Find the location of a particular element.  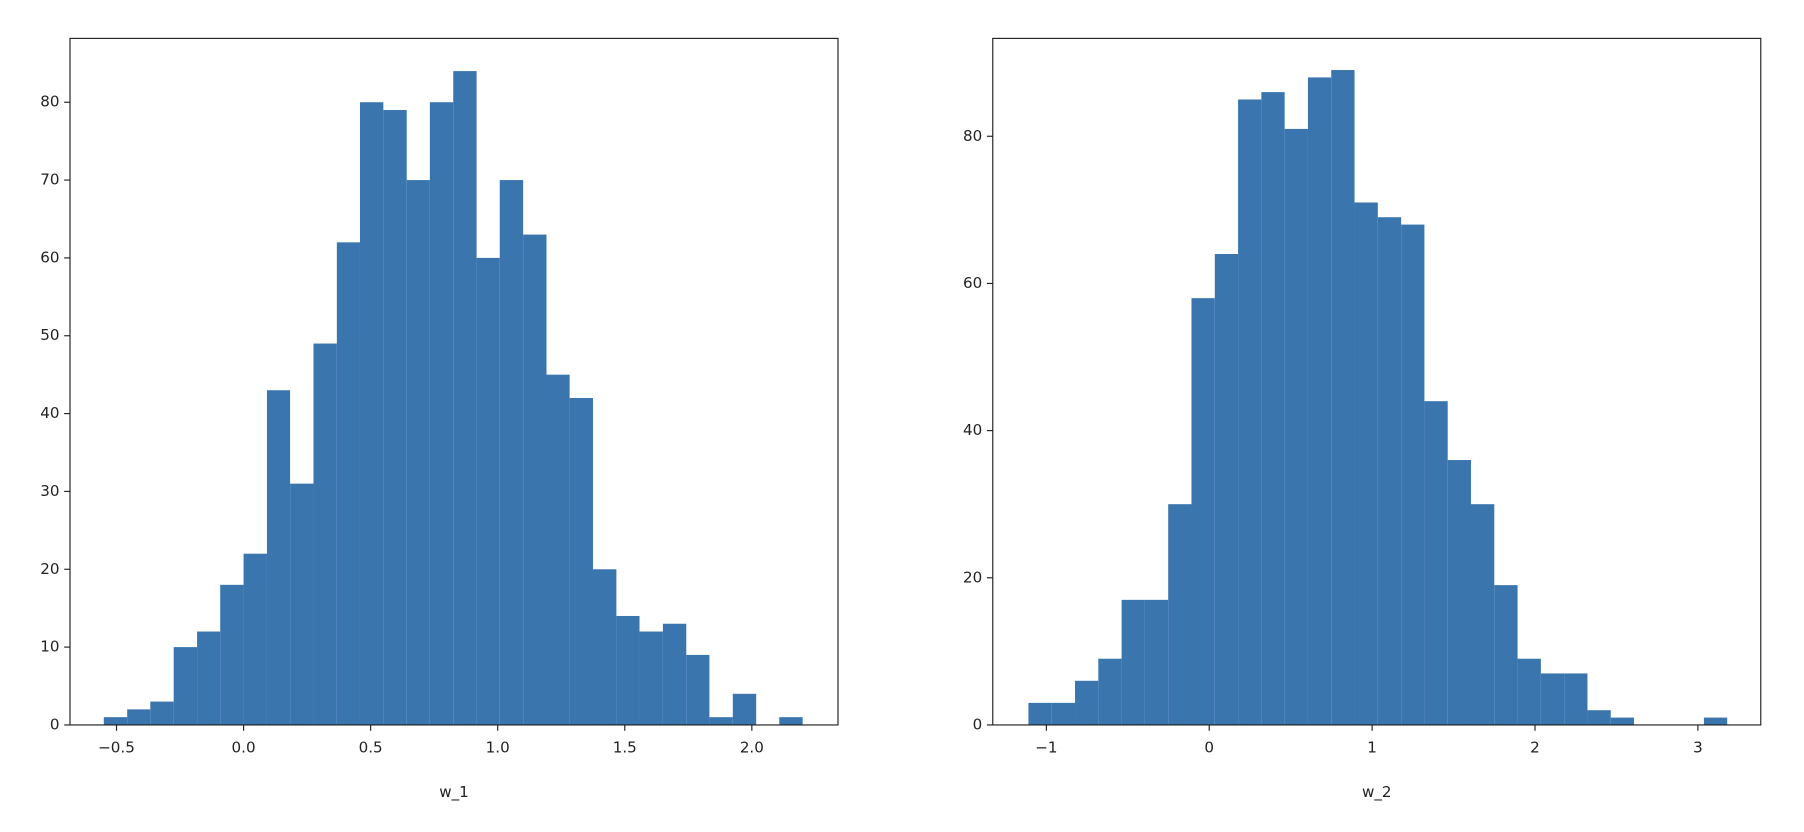

x-tick-label: 0.5 is located at coordinates (371, 748).